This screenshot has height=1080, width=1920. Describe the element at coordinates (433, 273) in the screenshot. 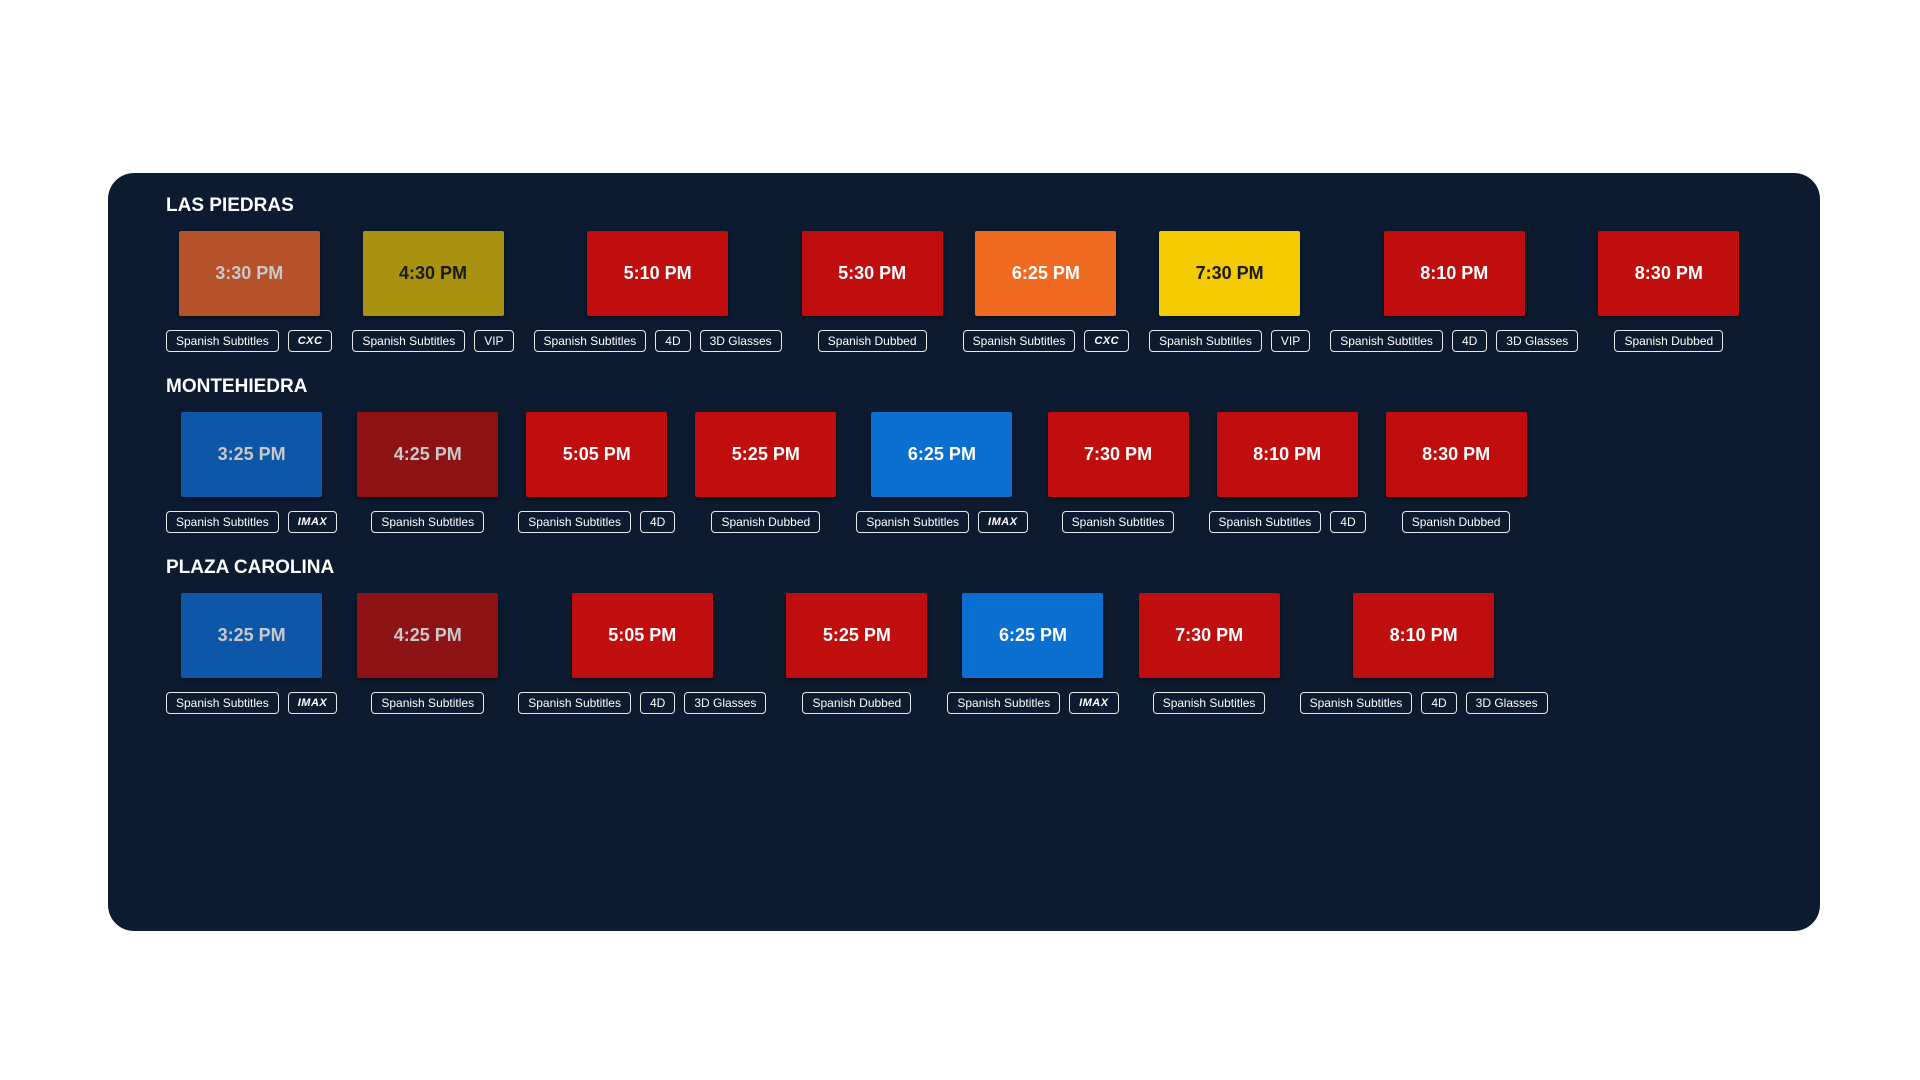

I see `showtime-button: 4:30 PM` at that location.